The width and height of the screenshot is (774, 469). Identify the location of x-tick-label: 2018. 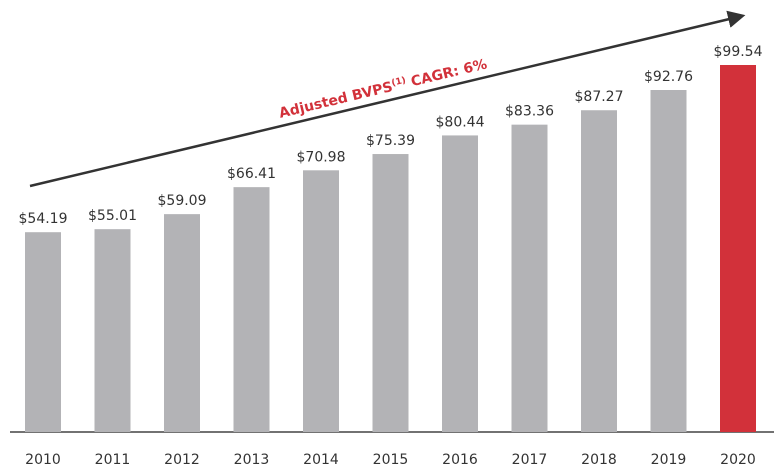
(599, 460).